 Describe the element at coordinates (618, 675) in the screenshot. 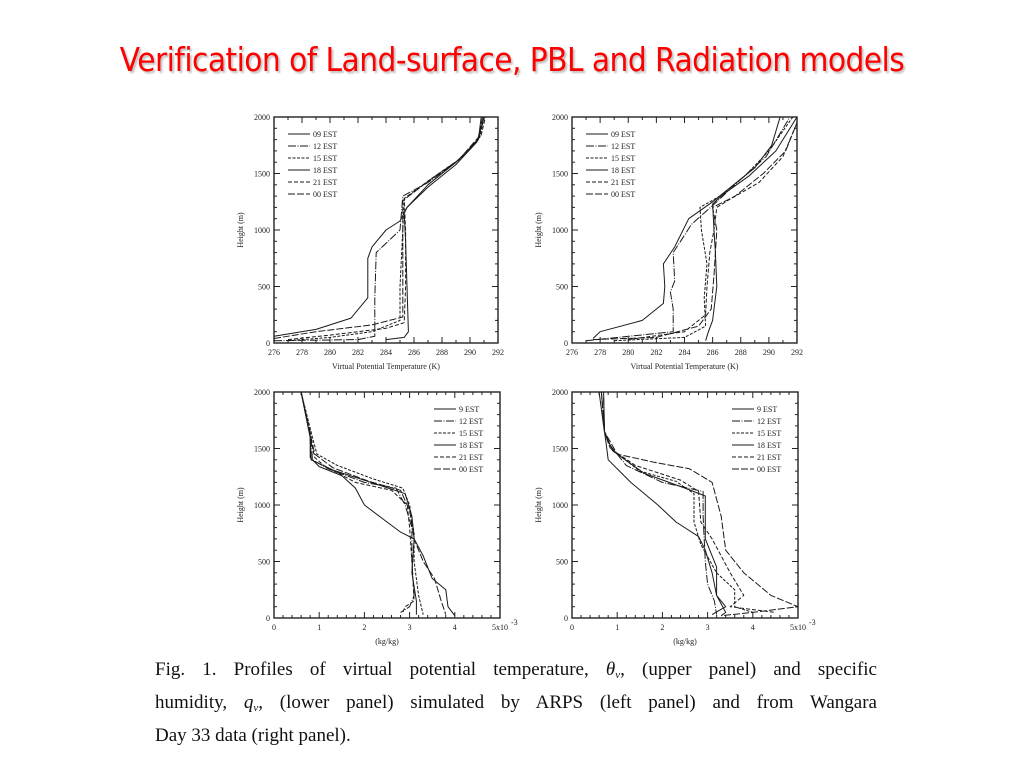

I see `theta-subscript: v` at that location.